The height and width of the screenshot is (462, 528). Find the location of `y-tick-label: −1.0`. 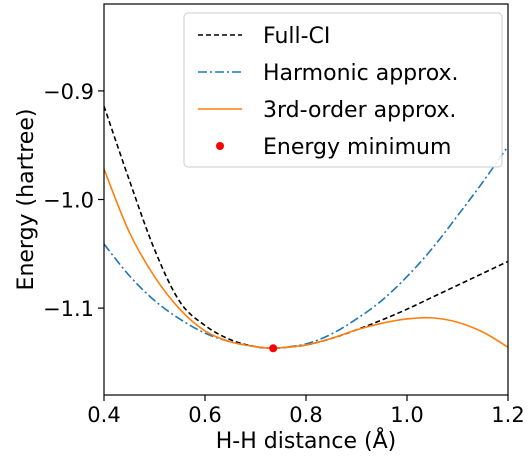

y-tick-label: −1.0 is located at coordinates (68, 201).